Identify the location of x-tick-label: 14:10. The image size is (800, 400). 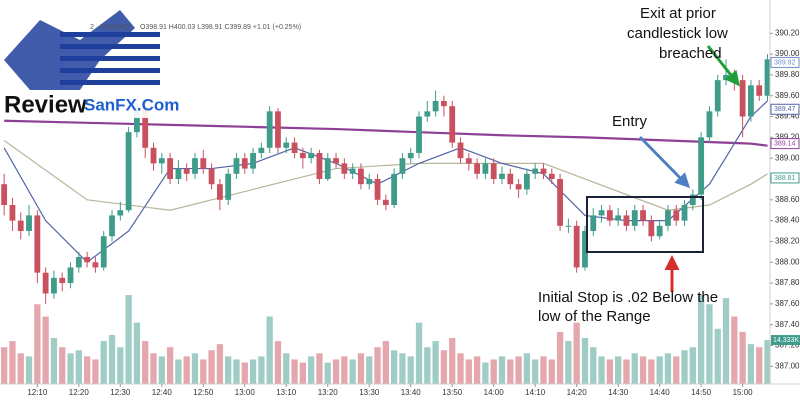
(535, 392).